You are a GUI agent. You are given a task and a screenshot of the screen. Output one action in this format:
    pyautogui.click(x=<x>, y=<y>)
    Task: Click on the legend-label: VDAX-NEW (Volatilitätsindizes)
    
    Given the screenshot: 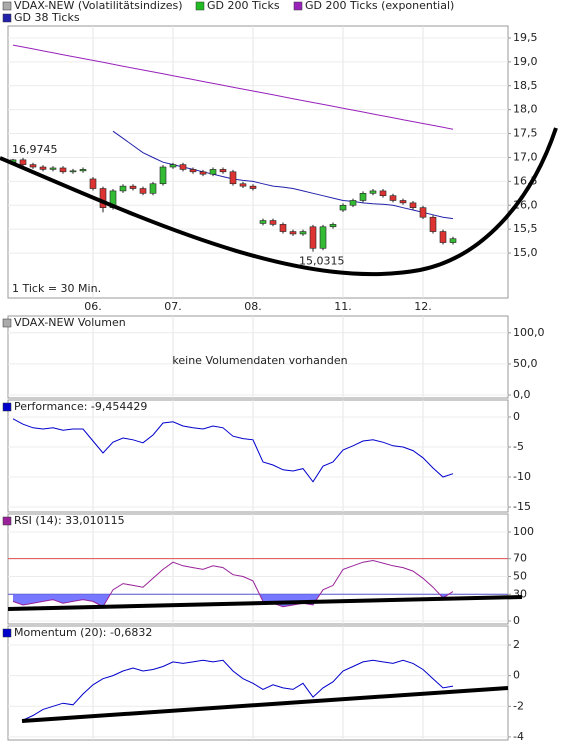 What is the action you would take?
    pyautogui.click(x=98, y=6)
    